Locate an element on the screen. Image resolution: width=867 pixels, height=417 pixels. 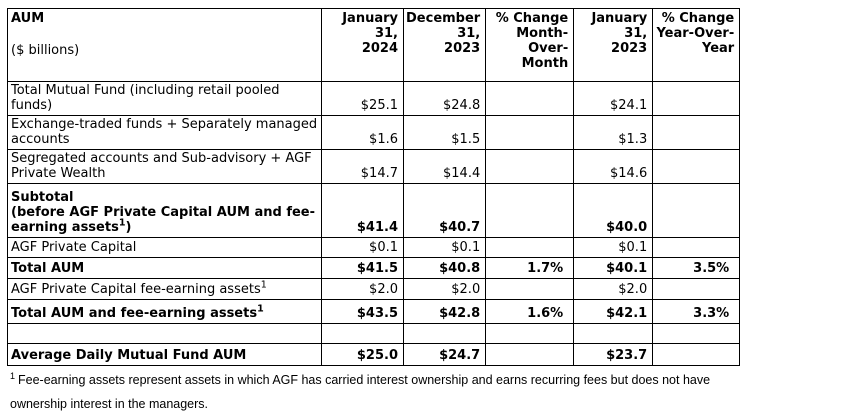
column-header-january-31-2024: January 31, 2024 is located at coordinates (362, 45).